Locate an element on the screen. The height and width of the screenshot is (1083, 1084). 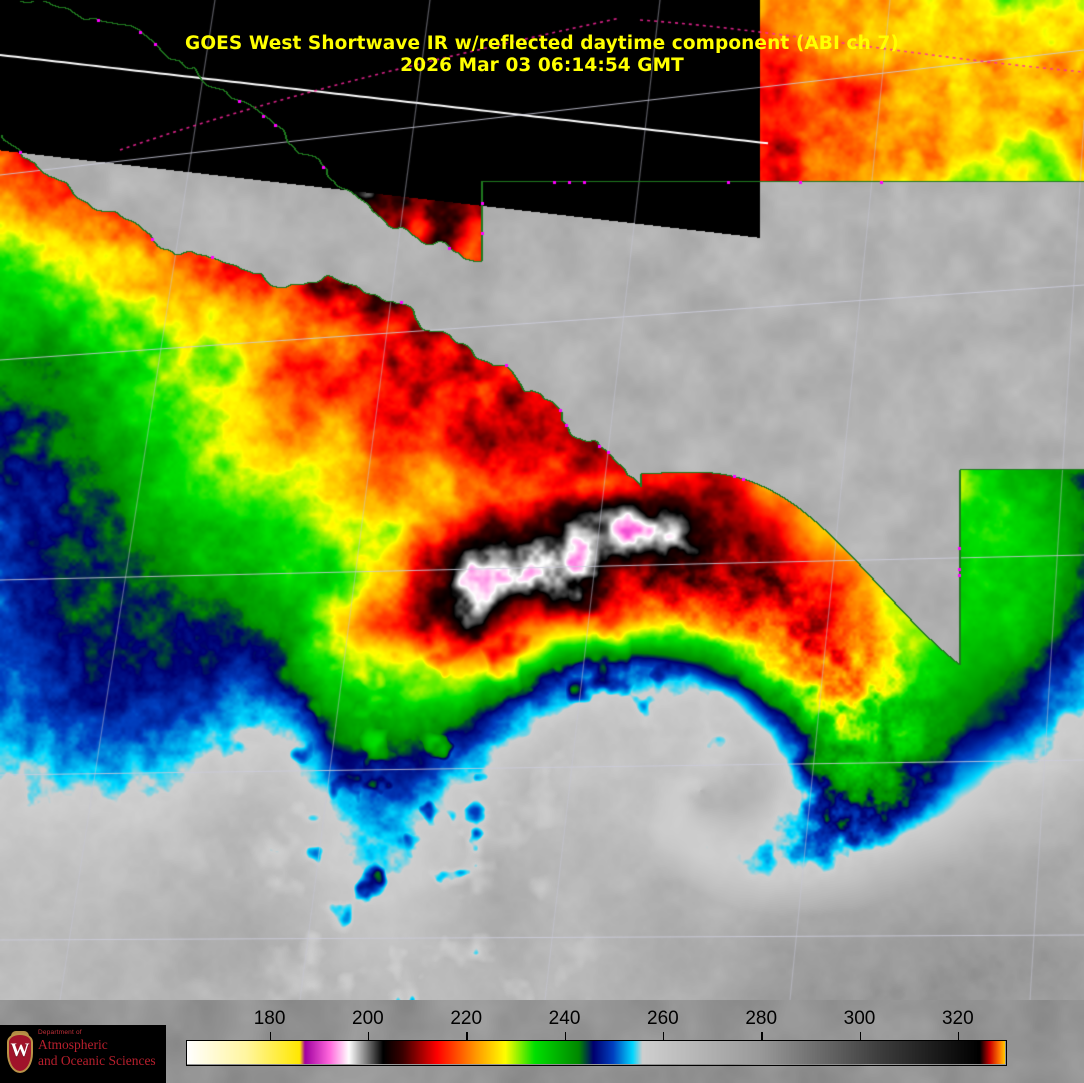
colorbar-tick-label: 260 is located at coordinates (663, 1018).